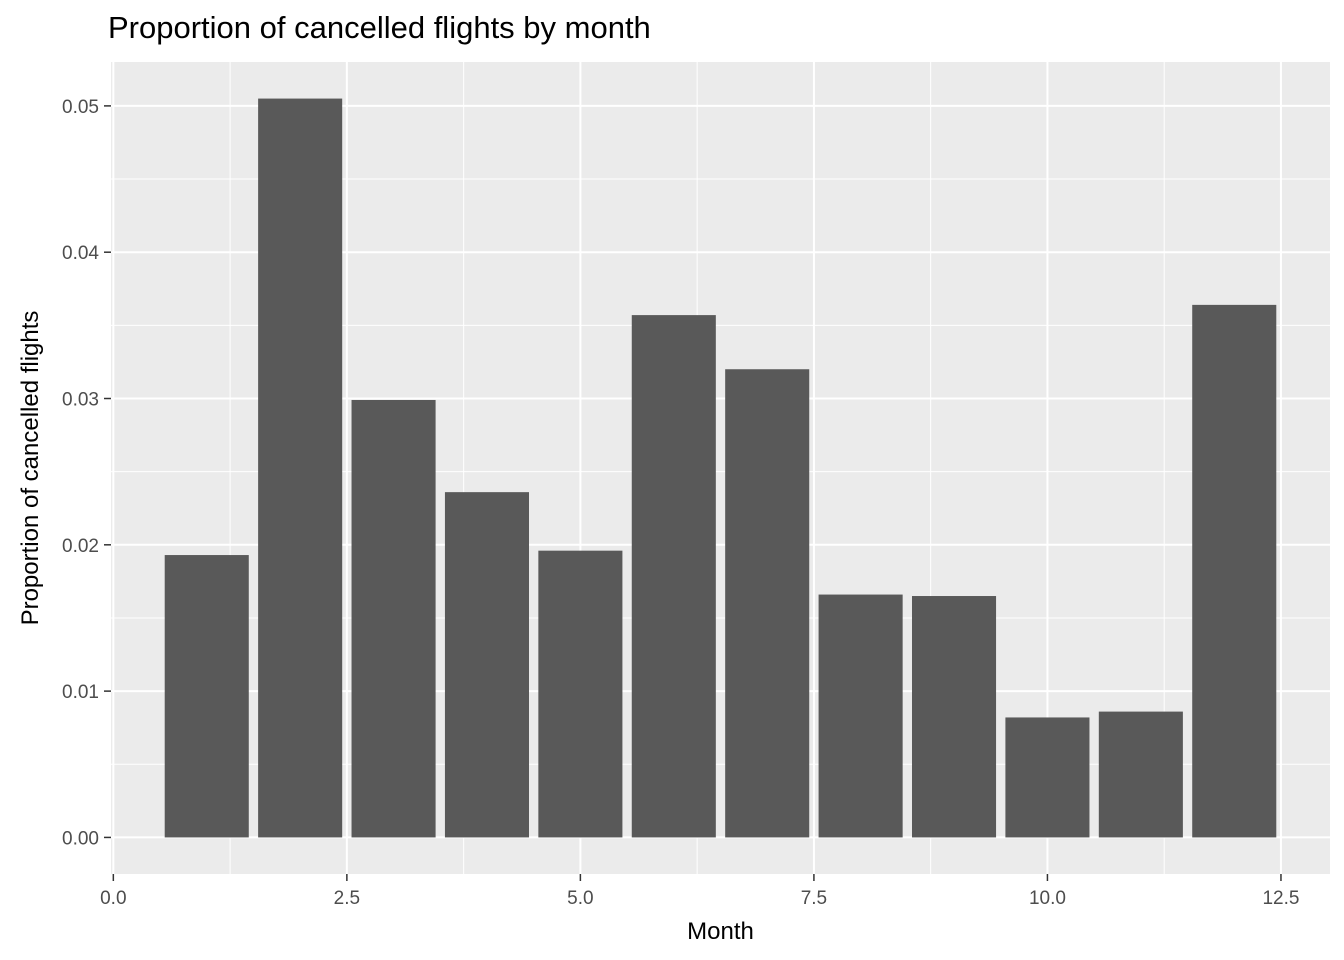  What do you see at coordinates (80, 838) in the screenshot?
I see `y-tick-label: 0.00` at bounding box center [80, 838].